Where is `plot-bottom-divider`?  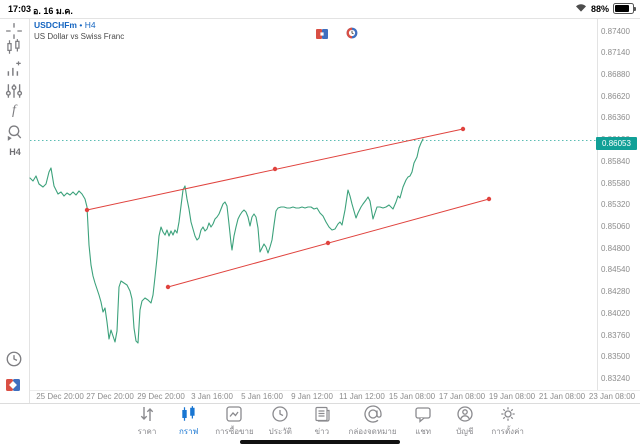
plot-bottom-divider is located at coordinates (335, 390).